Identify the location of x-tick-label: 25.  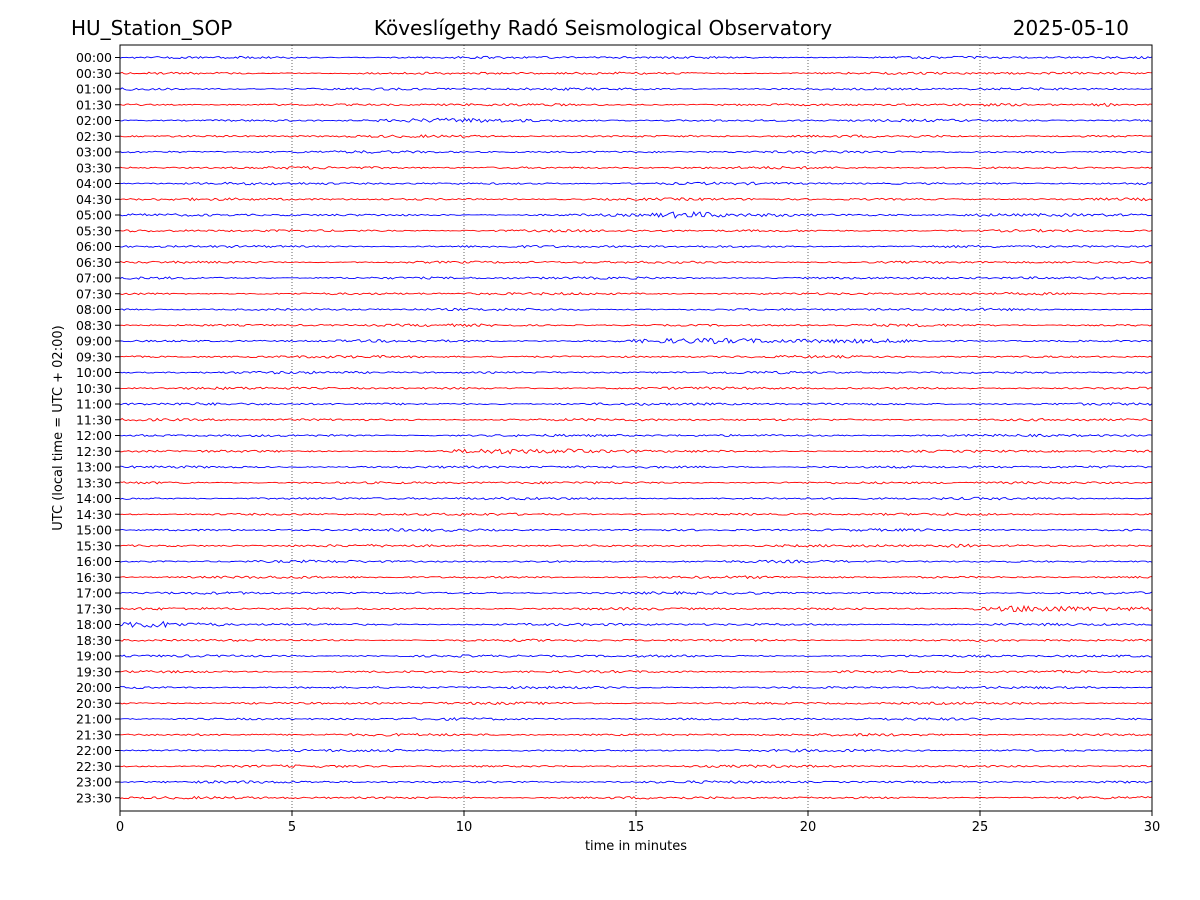
(980, 827).